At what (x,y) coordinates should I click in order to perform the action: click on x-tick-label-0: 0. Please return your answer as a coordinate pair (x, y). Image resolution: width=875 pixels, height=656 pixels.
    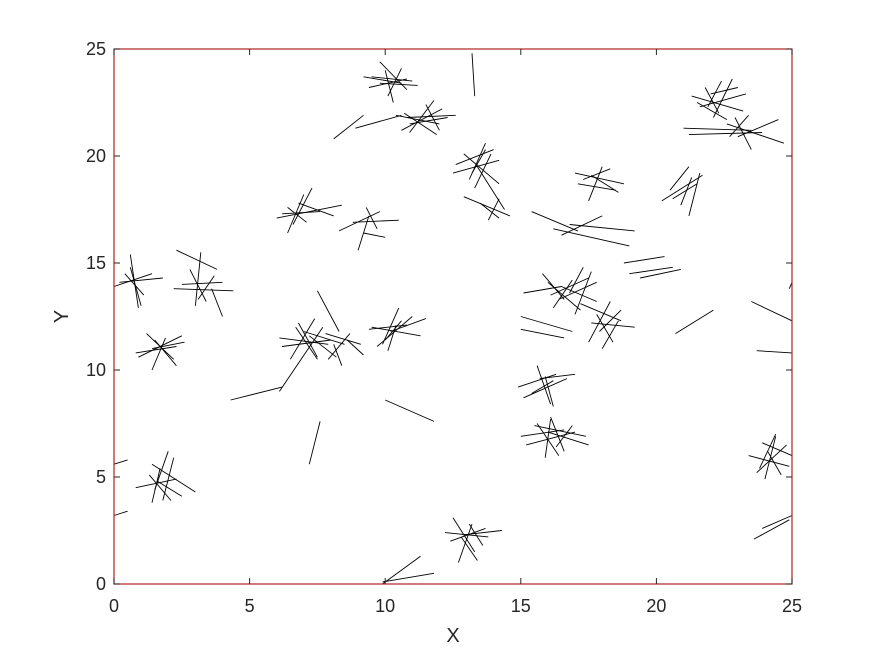
    Looking at the image, I should click on (114, 606).